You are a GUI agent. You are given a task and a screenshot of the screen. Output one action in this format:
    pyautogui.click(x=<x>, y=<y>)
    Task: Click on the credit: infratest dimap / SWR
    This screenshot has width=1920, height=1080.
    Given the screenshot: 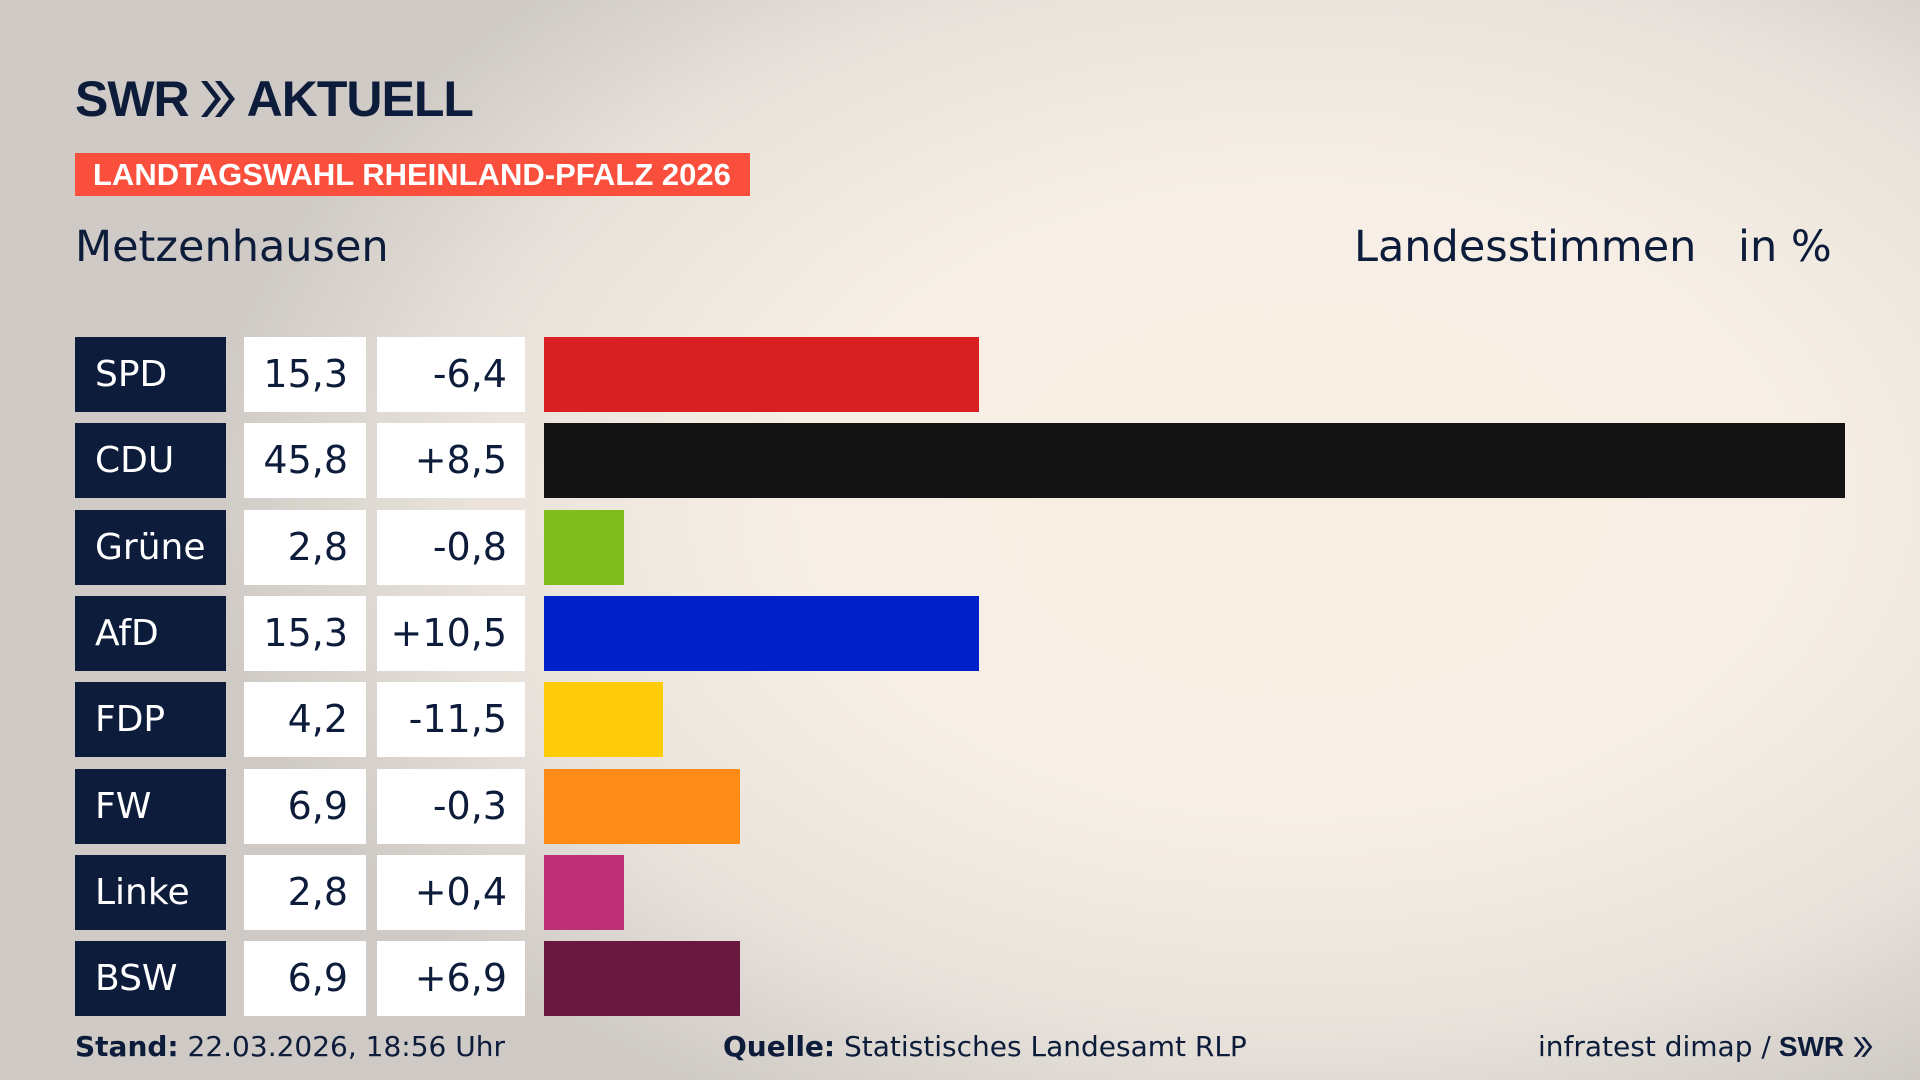 What is the action you would take?
    pyautogui.click(x=1706, y=1046)
    